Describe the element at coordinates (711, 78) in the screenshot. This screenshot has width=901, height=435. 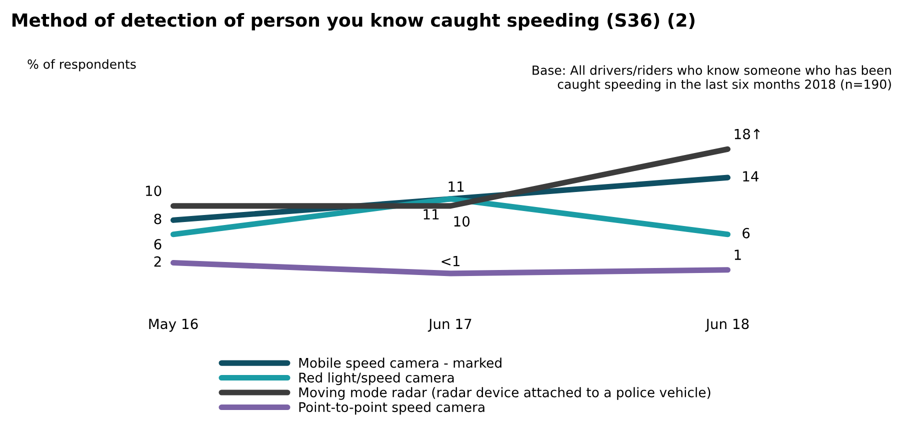
I see `text: Base: All drivers/riders who know someone who has been caught speeding in the last six months 2018 (n=190)` at that location.